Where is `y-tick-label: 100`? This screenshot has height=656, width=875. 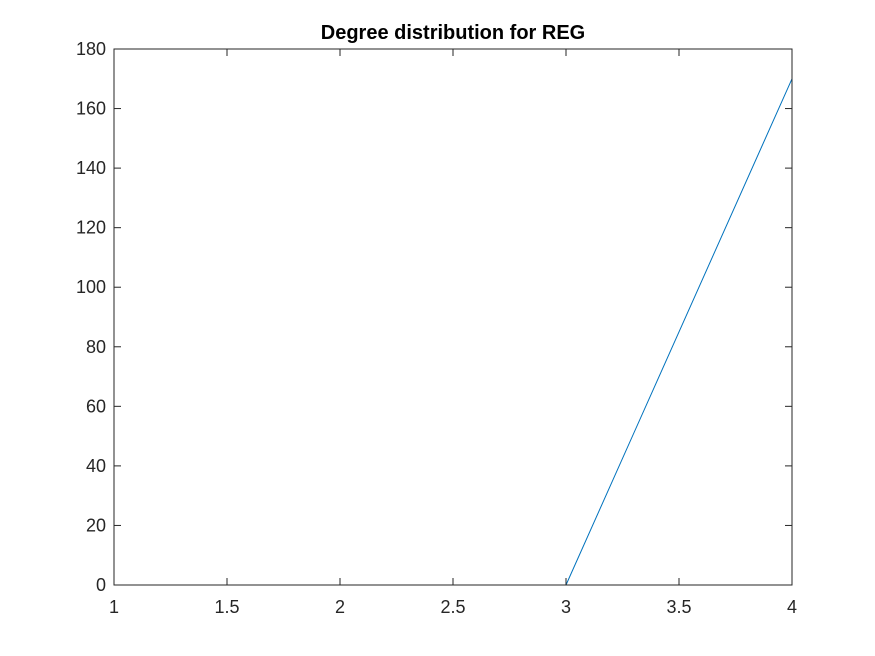
y-tick-label: 100 is located at coordinates (91, 287).